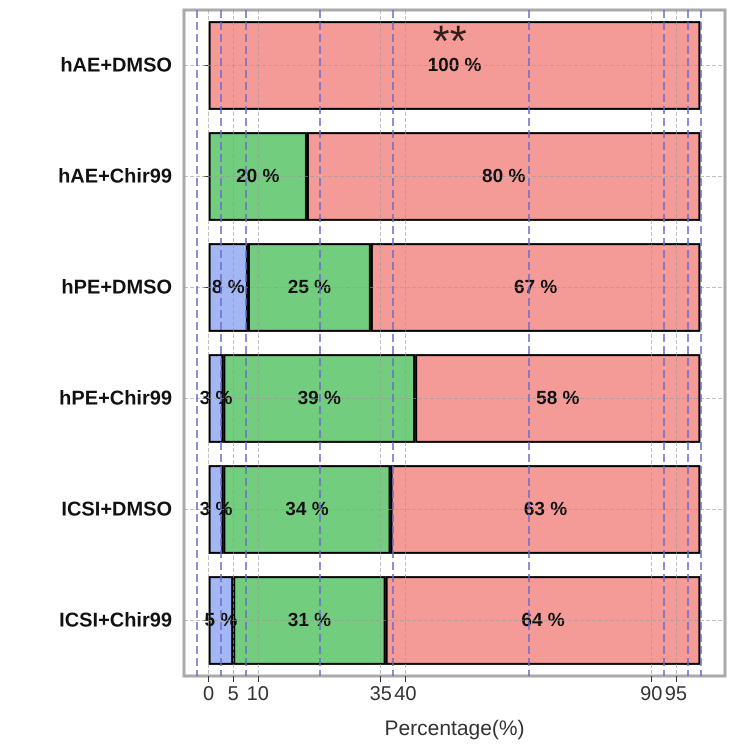 Image resolution: width=729 pixels, height=744 pixels. I want to click on x-axis-title: Percentage(%), so click(454, 728).